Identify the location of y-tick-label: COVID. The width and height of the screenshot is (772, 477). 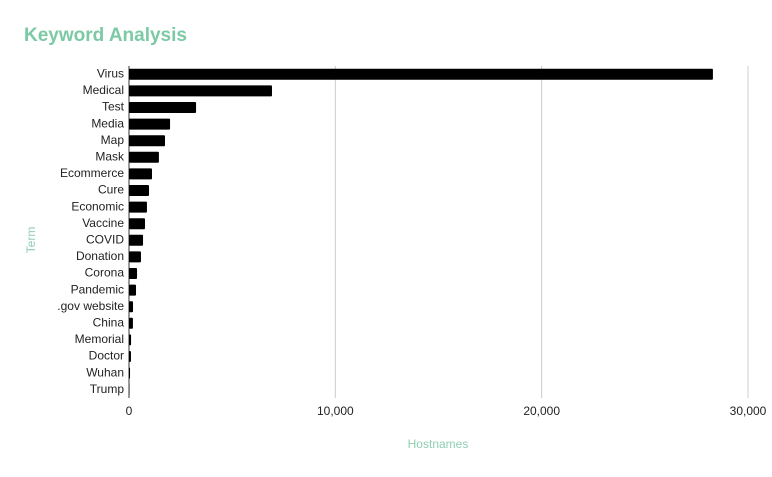
(105, 239).